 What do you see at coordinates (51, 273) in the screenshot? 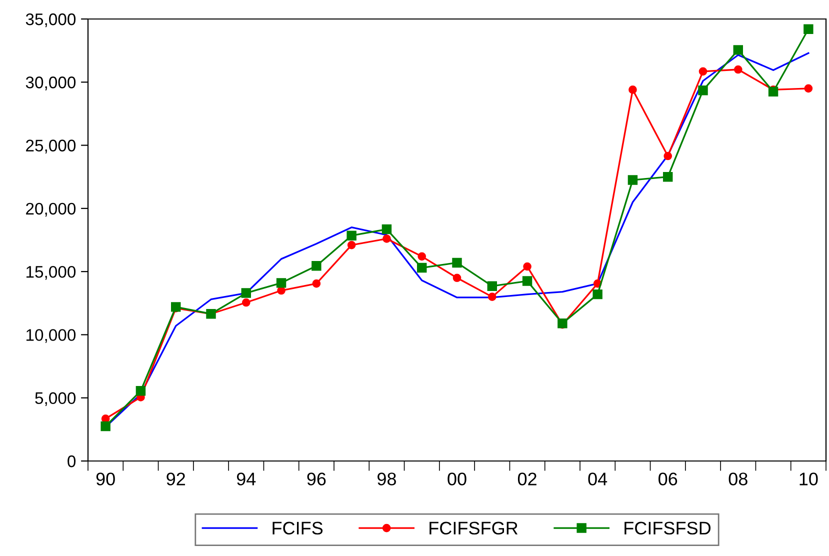
I see `y-tick-label: 15,000` at bounding box center [51, 273].